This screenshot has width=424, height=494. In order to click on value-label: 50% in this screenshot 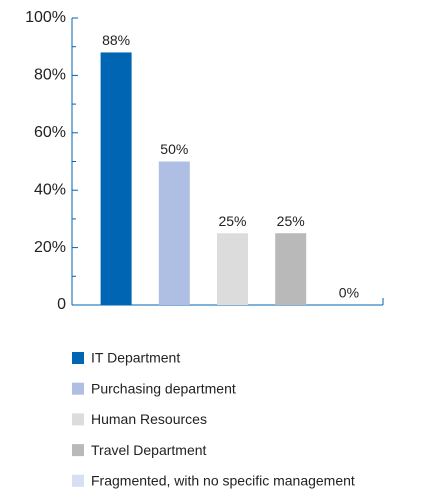, I will do `click(174, 149)`.